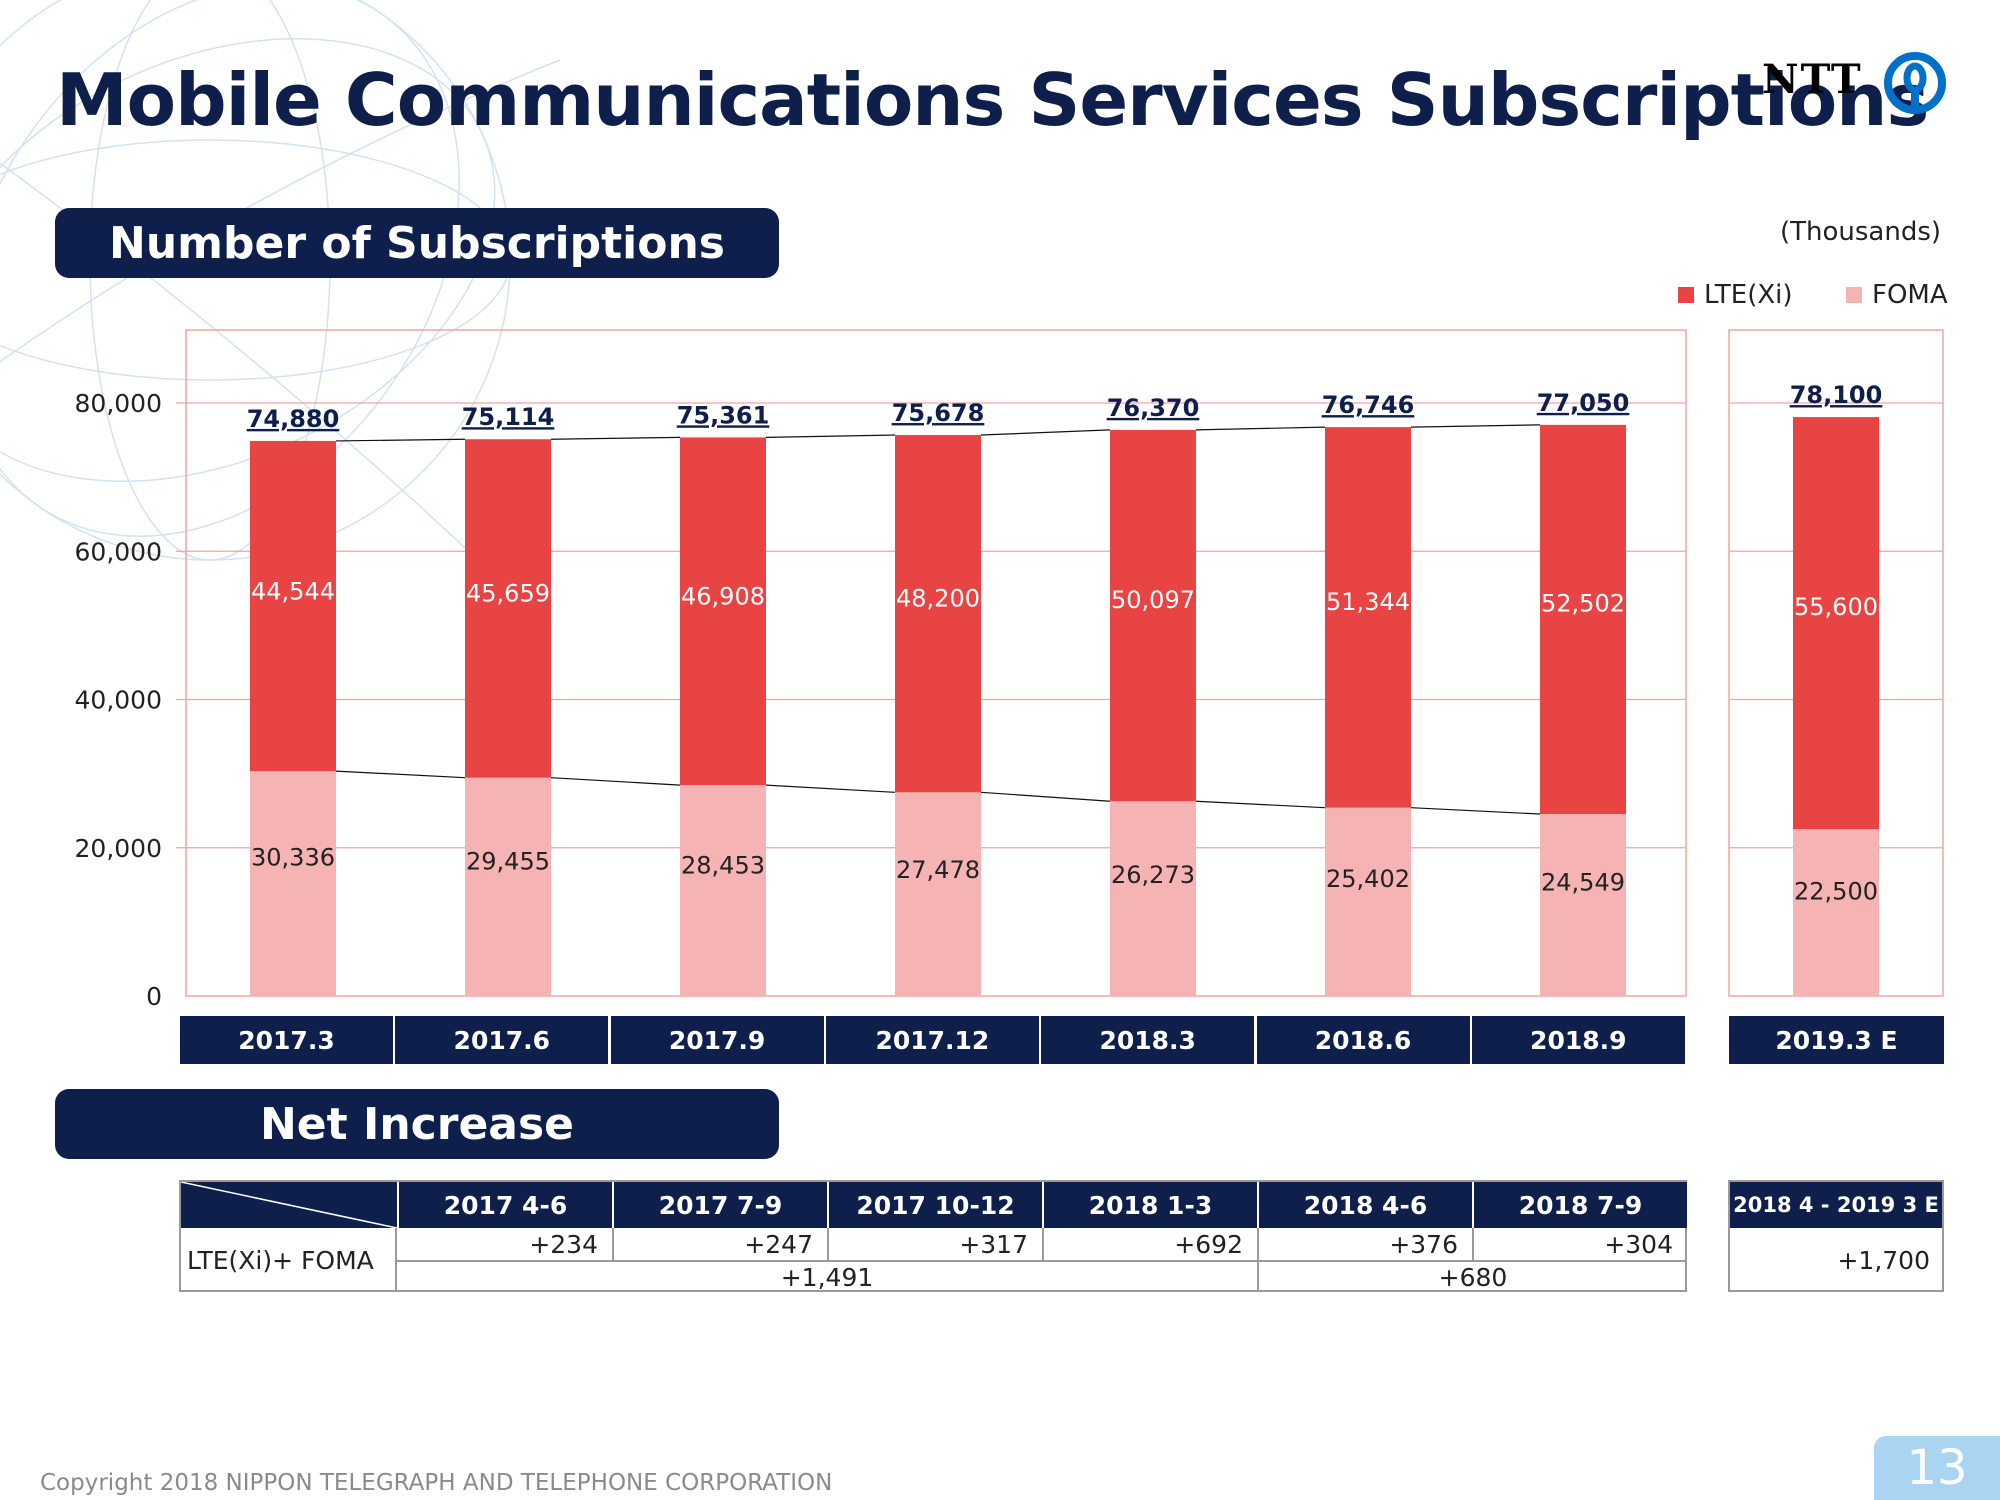  Describe the element at coordinates (1836, 607) in the screenshot. I see `label-lte-7: 55,600` at that location.